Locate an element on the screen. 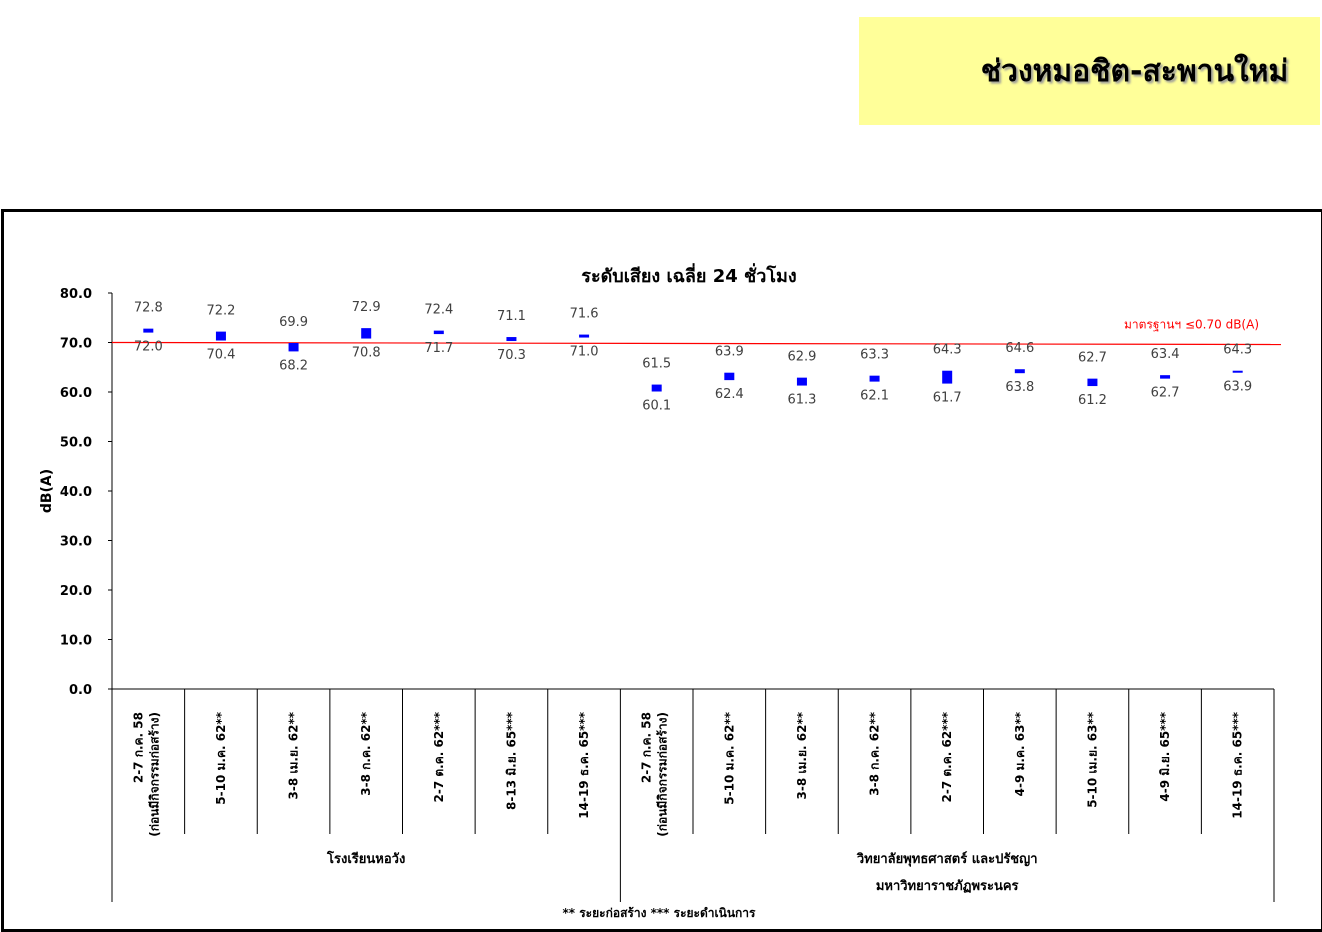 This screenshot has width=1322, height=932. y-tick-label: 40.0 is located at coordinates (76, 492).